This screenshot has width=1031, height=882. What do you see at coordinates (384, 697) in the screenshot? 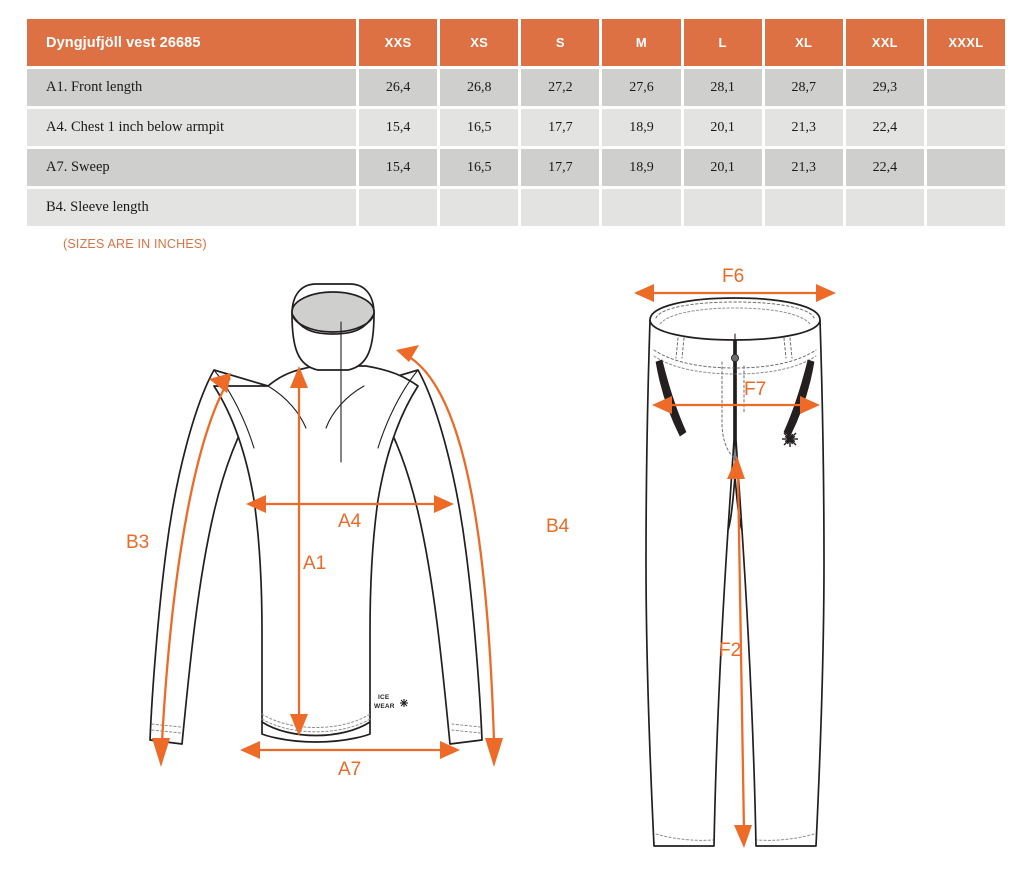
I see `brand-logo-line1: ICE` at bounding box center [384, 697].